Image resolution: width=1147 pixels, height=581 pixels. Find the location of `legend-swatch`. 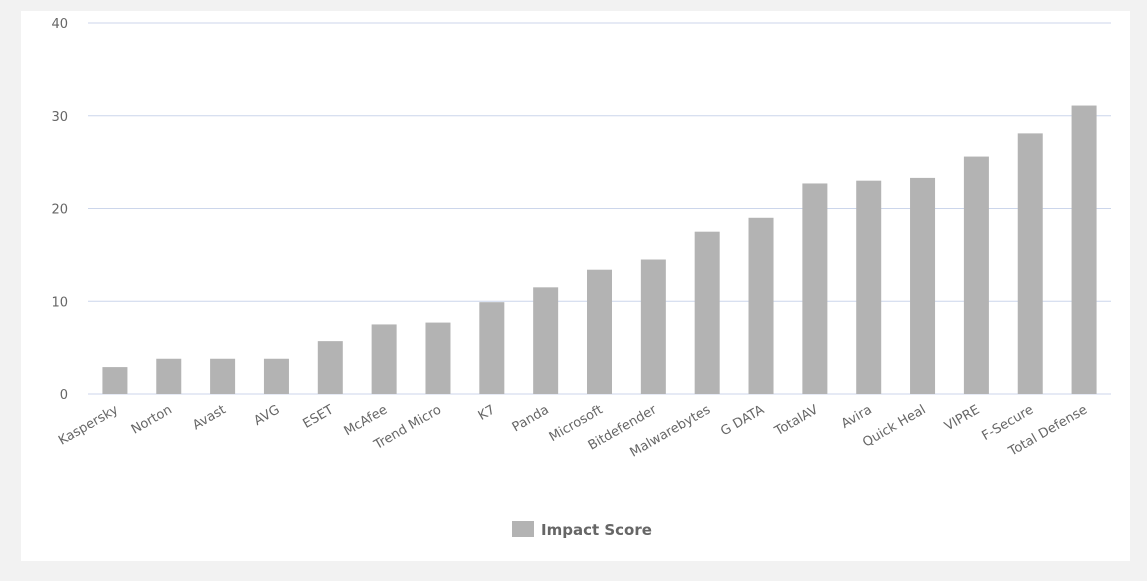

legend-swatch is located at coordinates (523, 529).